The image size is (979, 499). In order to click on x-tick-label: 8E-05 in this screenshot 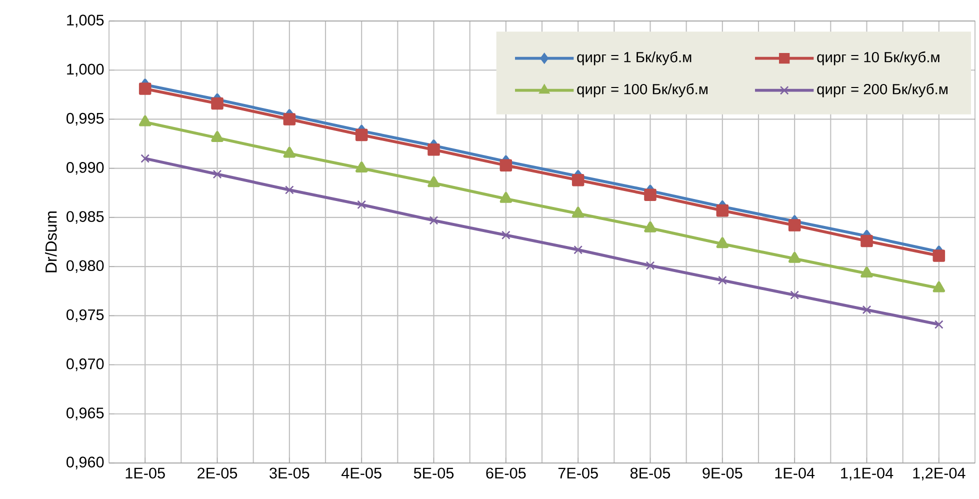, I will do `click(650, 473)`.